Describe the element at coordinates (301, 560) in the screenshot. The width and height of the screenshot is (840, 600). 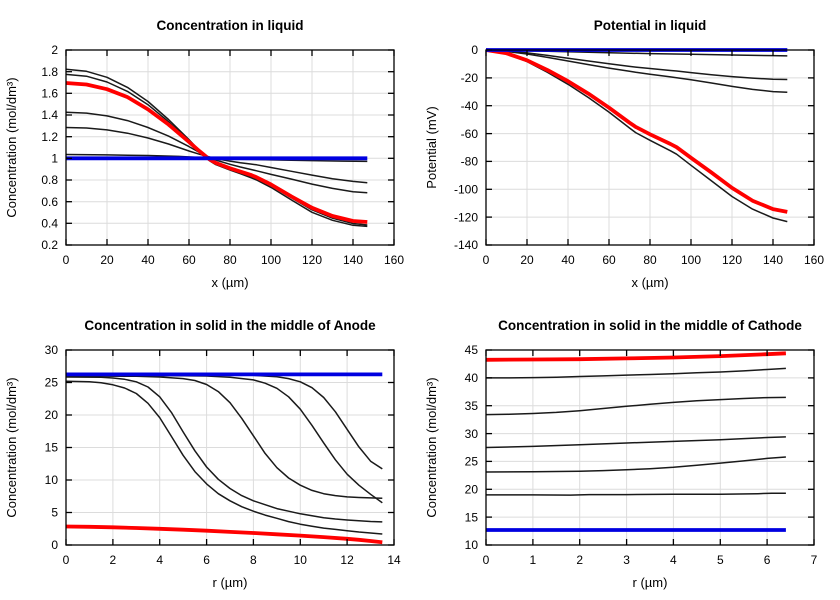
I see `xtick-label: 10` at that location.